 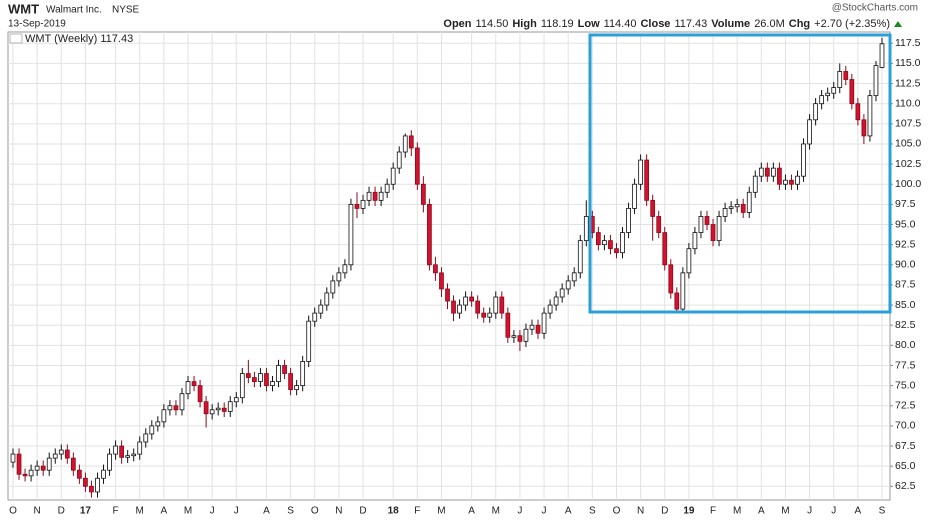 I want to click on y-tick-label: 102.5, so click(x=908, y=164).